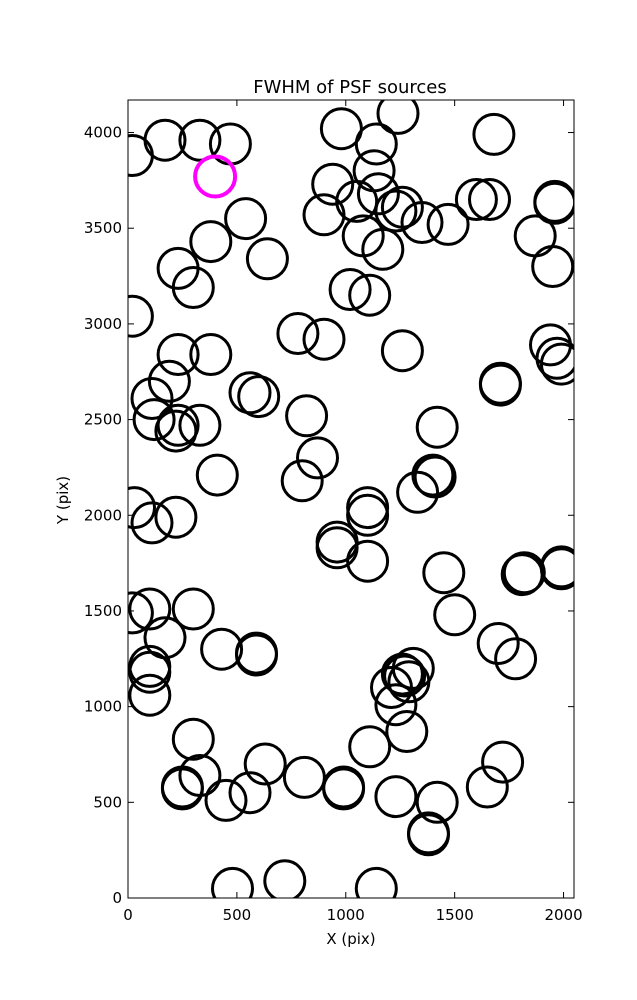 This screenshot has width=637, height=1000. Describe the element at coordinates (63, 500) in the screenshot. I see `y-axis-label: Y (pix)` at that location.